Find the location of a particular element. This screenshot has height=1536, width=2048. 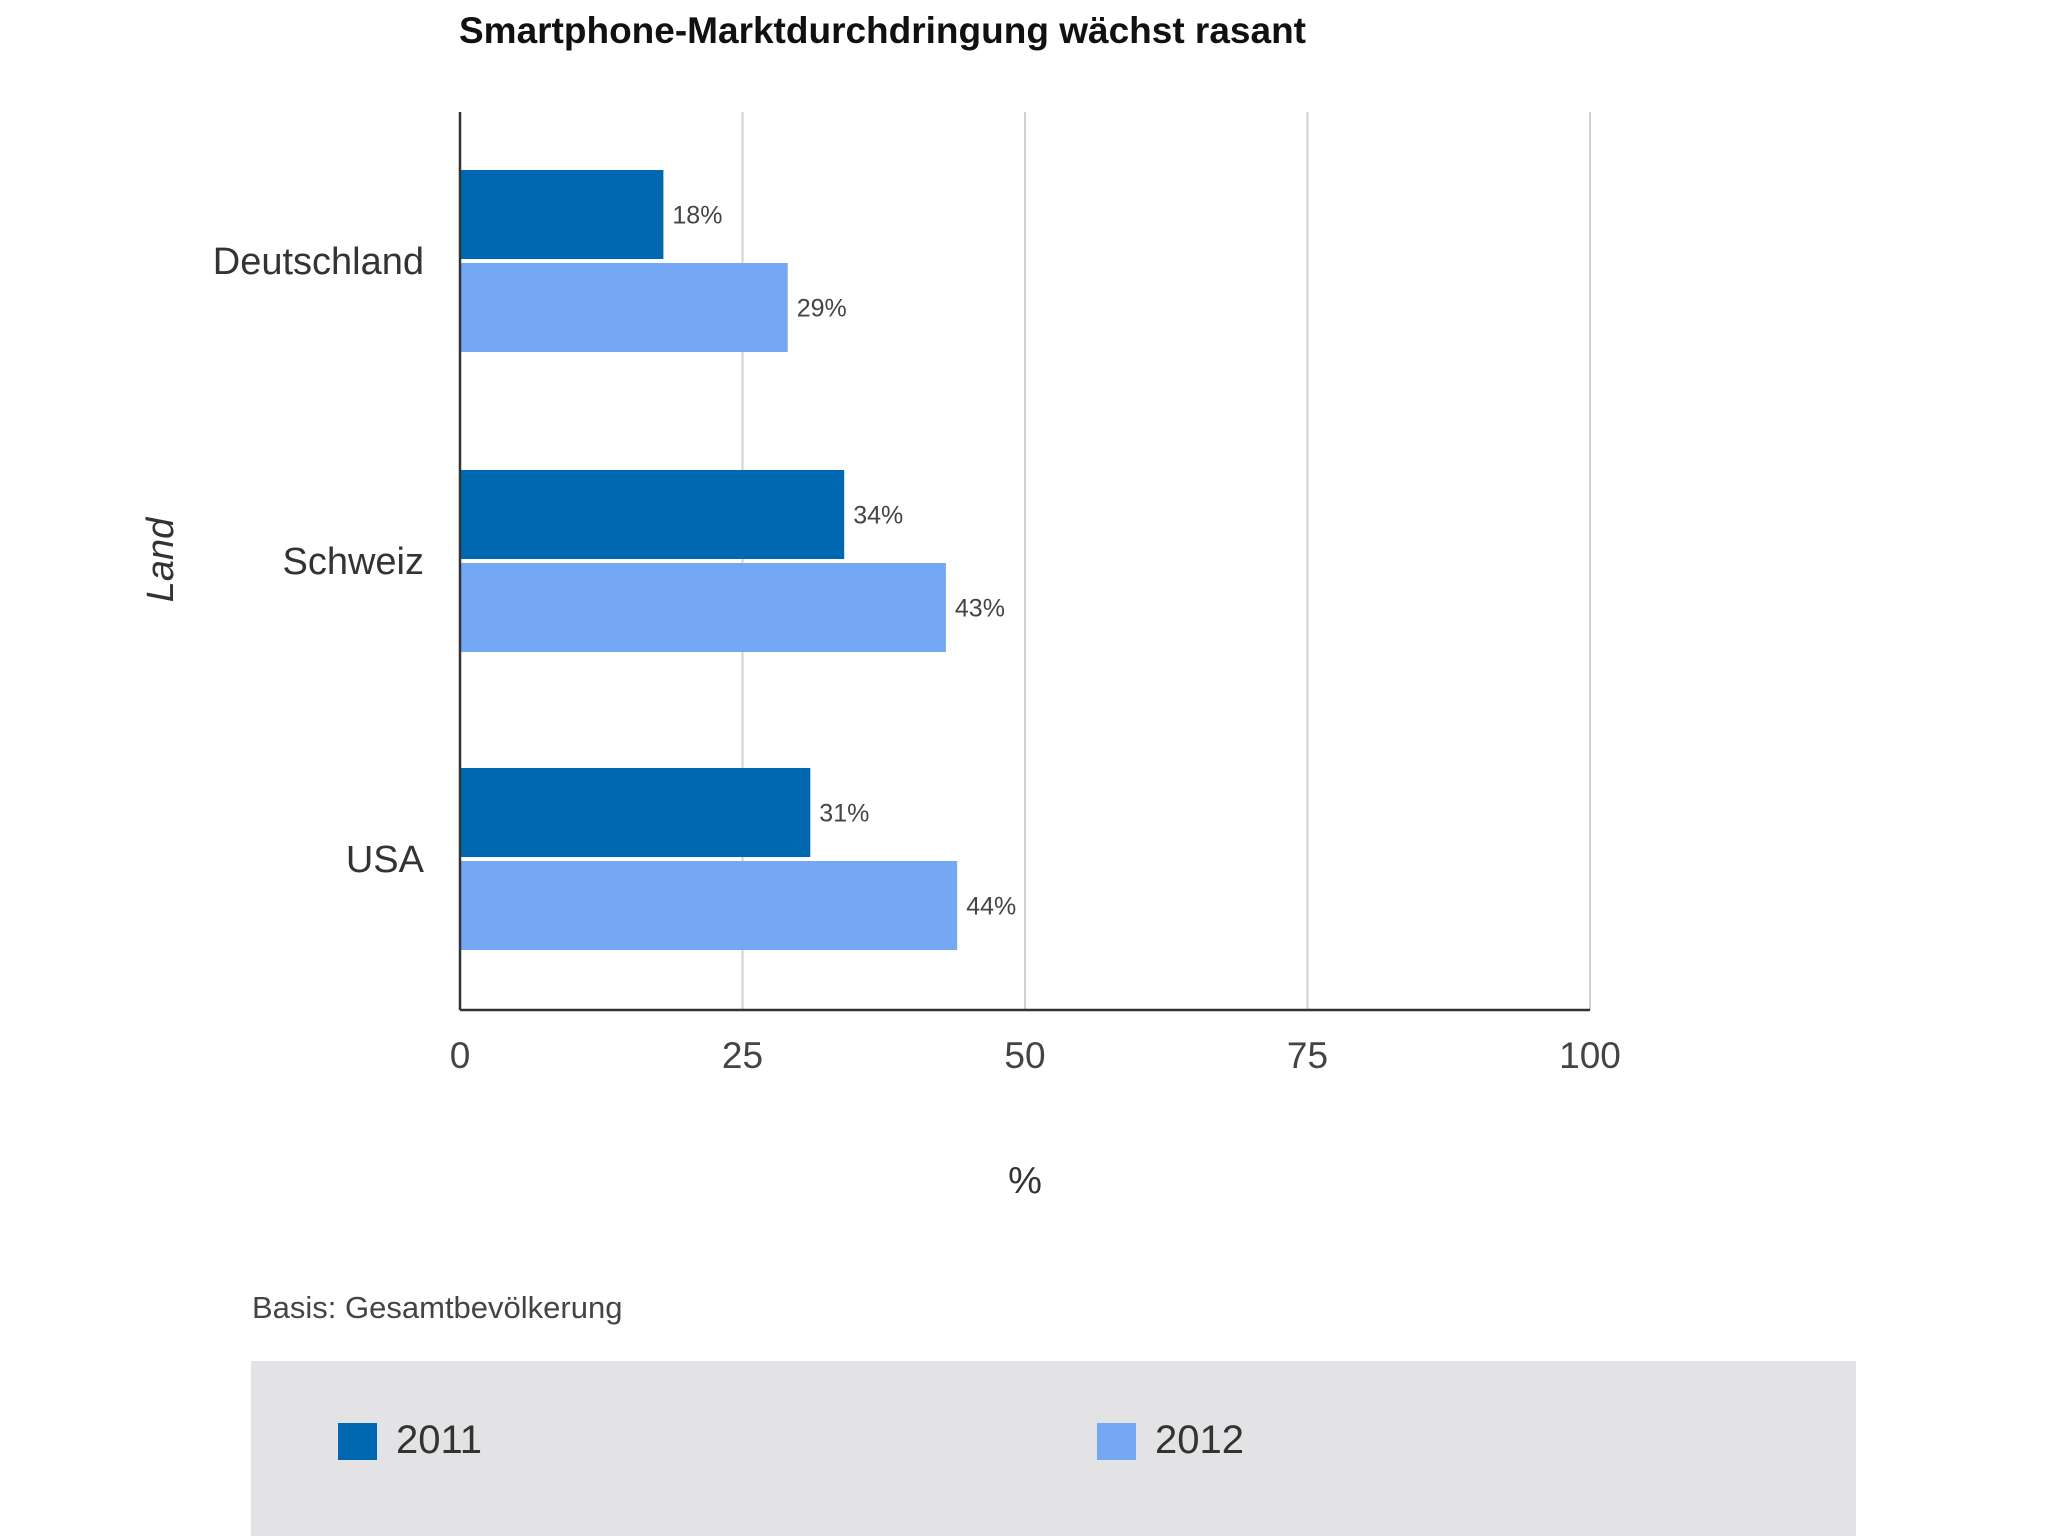

bar-usa-2011 is located at coordinates (635, 812).